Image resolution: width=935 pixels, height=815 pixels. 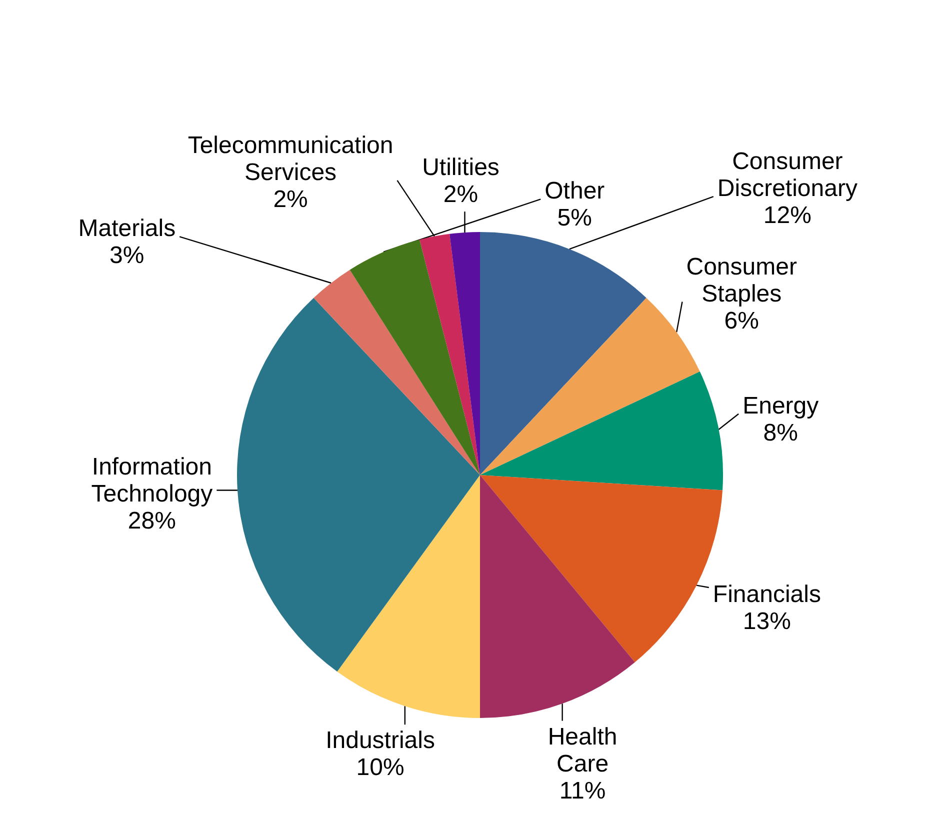 I want to click on slice-label: Consumer Discretionary, so click(x=787, y=175).